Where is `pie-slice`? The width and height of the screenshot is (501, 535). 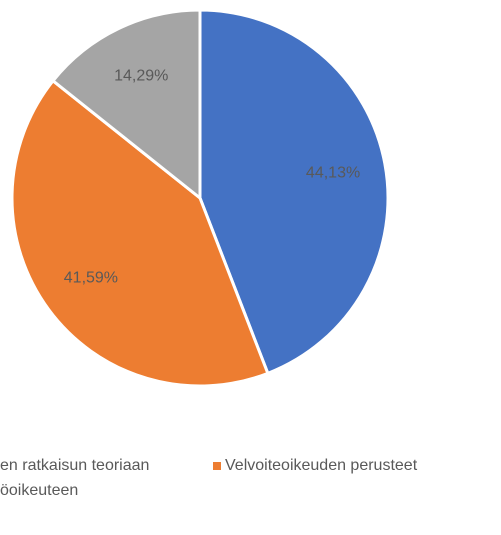 pie-slice is located at coordinates (126, 105).